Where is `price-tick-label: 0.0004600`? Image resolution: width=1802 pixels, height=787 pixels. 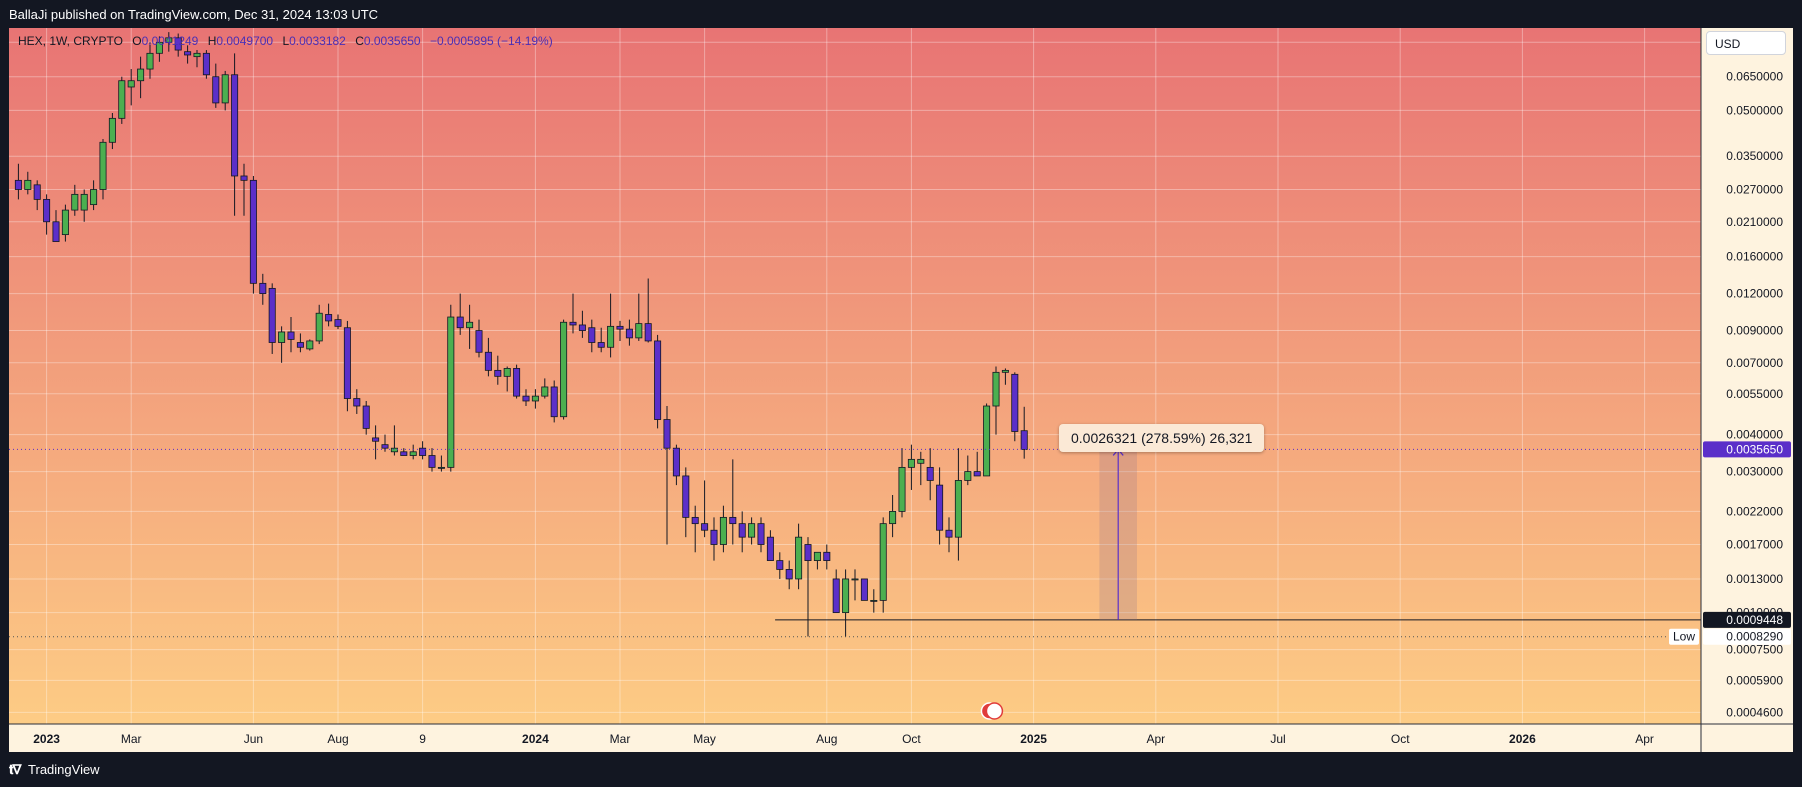
price-tick-label: 0.0004600 is located at coordinates (1754, 712).